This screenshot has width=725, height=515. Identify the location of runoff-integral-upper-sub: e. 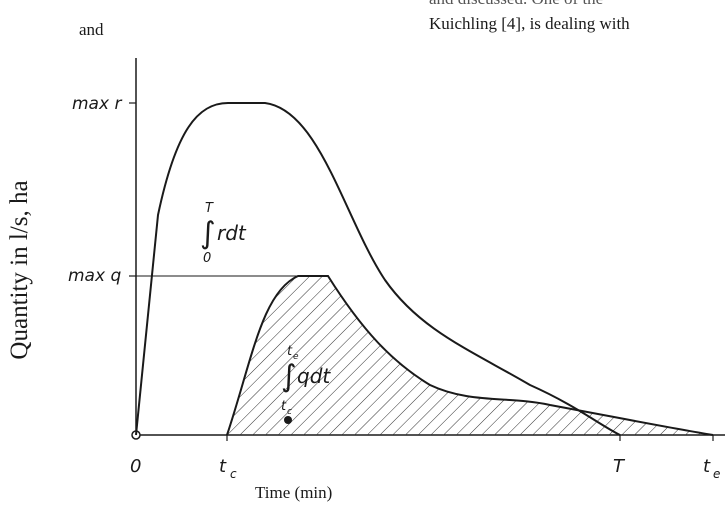
(296, 357).